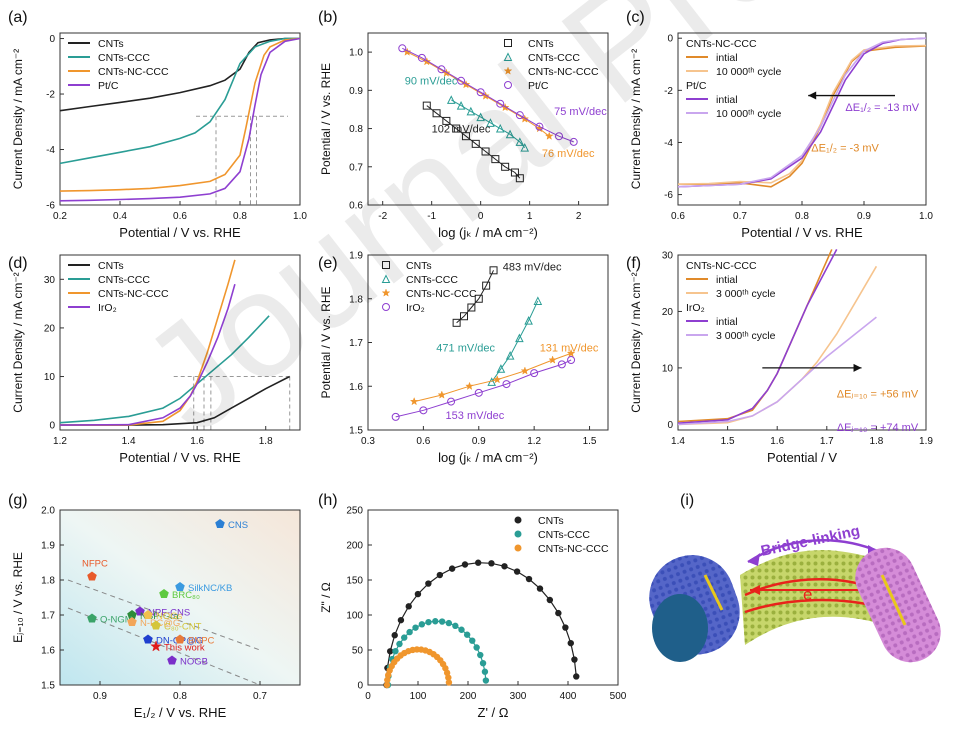  I want to click on point-label: CNS, so click(238, 525).